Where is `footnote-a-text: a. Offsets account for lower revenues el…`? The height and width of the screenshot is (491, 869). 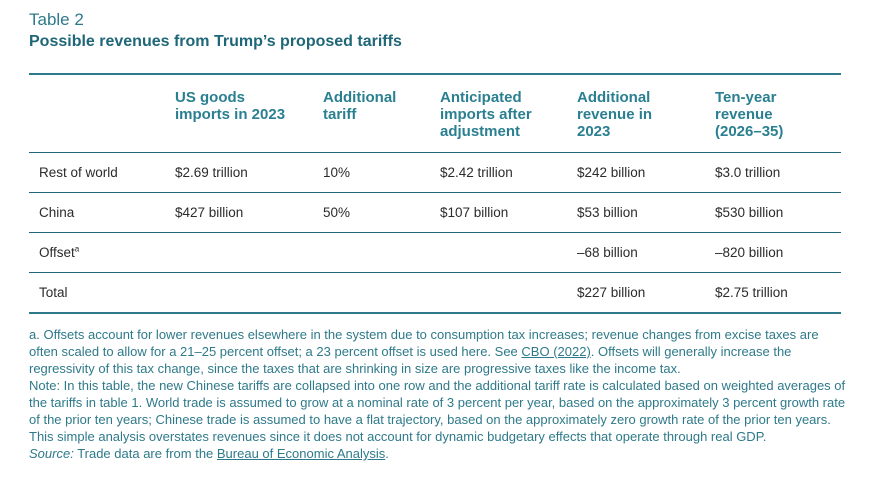 footnote-a-text: a. Offsets account for lower revenues el… is located at coordinates (424, 343).